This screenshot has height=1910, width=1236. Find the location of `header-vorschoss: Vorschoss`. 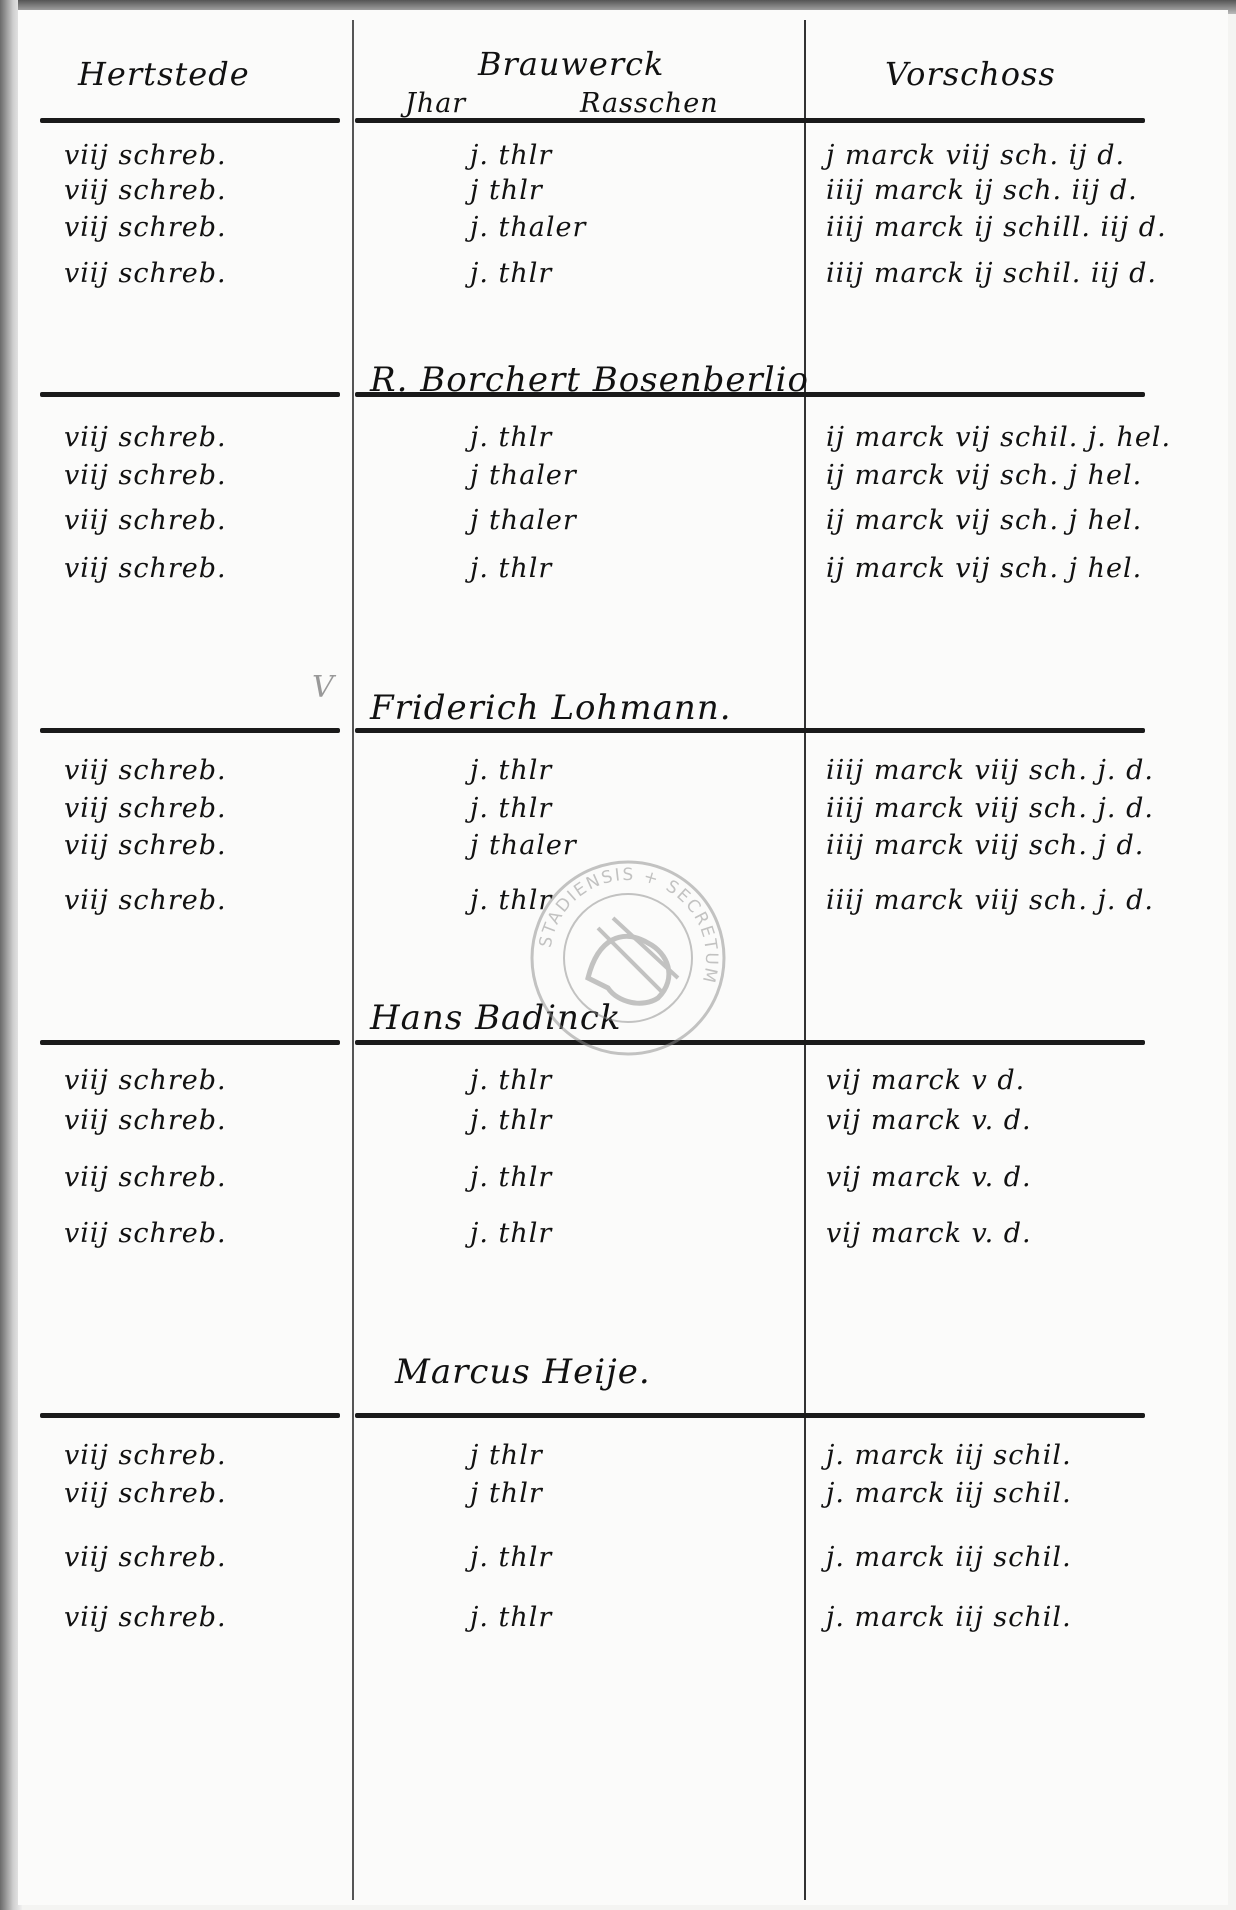

header-vorschoss: Vorschoss is located at coordinates (970, 74).